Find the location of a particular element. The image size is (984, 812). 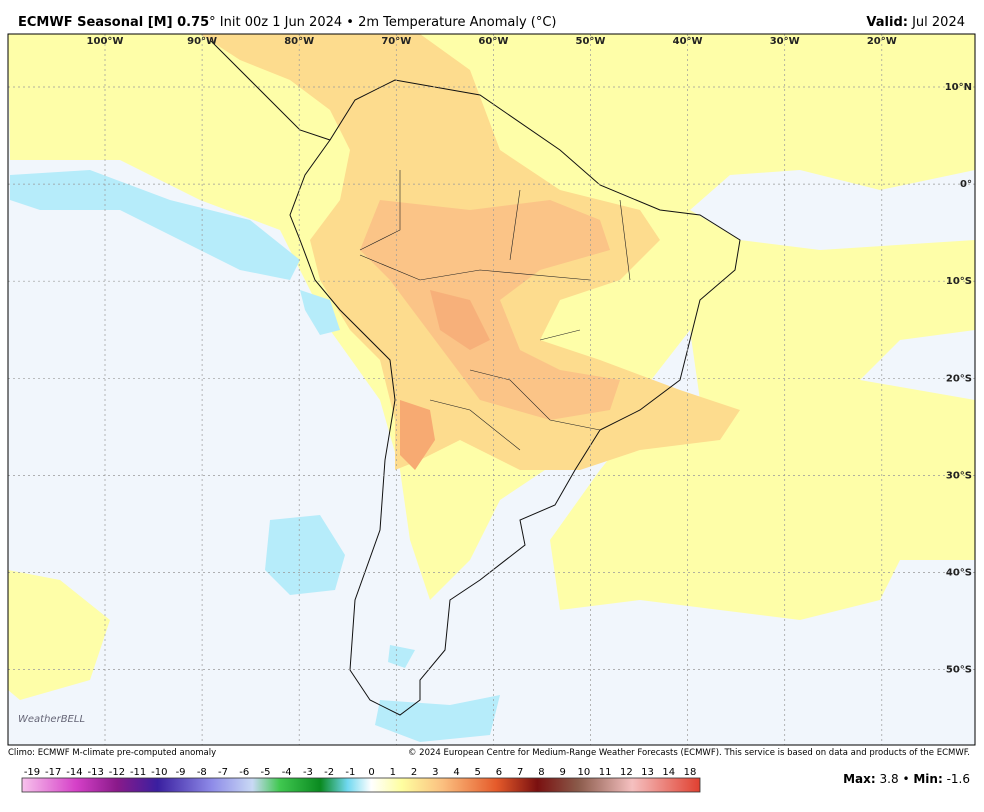

colorbar-label: -11 is located at coordinates (138, 772).